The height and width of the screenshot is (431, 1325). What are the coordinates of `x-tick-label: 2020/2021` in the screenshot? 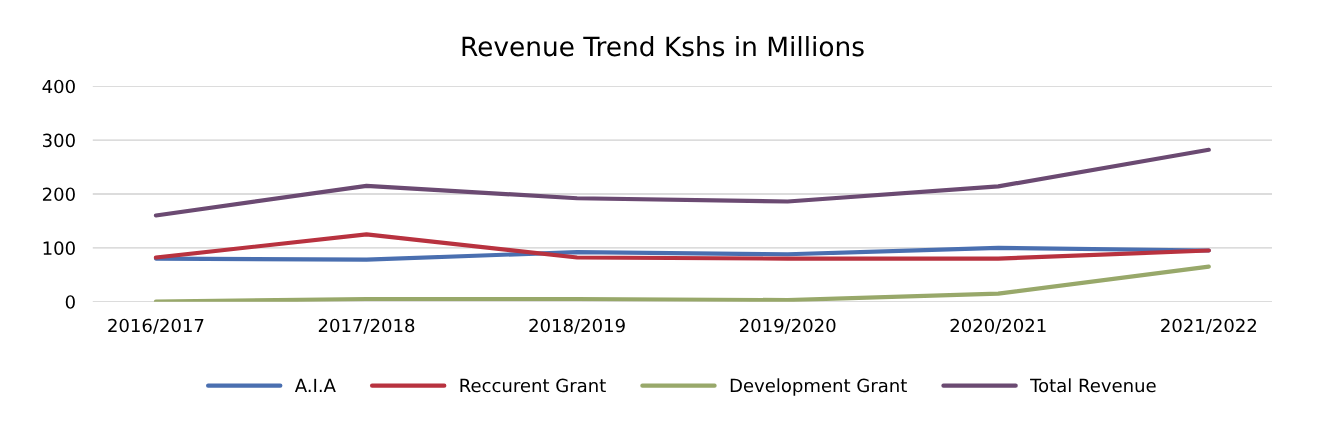 It's located at (998, 326).